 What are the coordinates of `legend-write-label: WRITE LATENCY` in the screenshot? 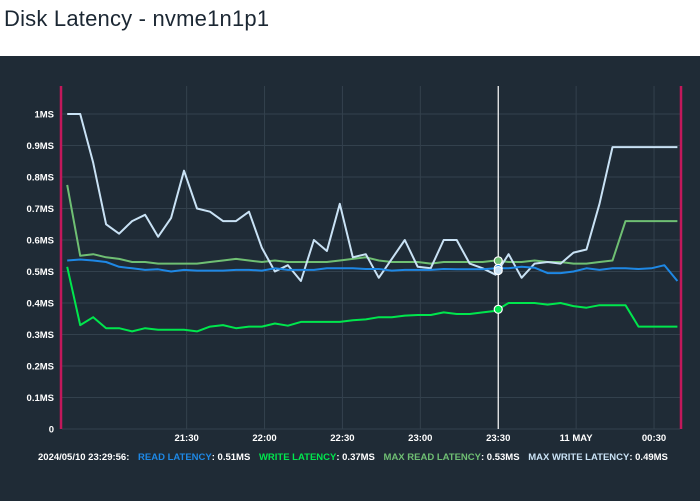 It's located at (297, 457).